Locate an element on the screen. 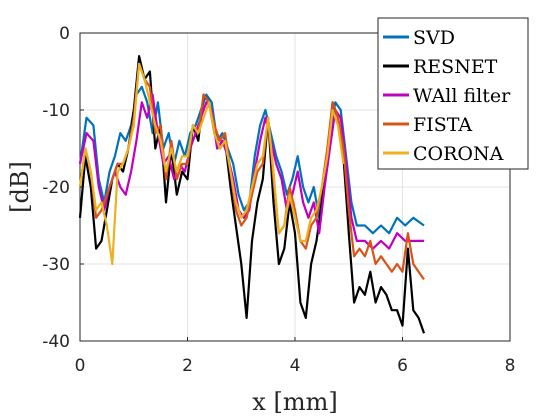 This screenshot has height=420, width=560. y-tick-label: -10 is located at coordinates (56, 111).